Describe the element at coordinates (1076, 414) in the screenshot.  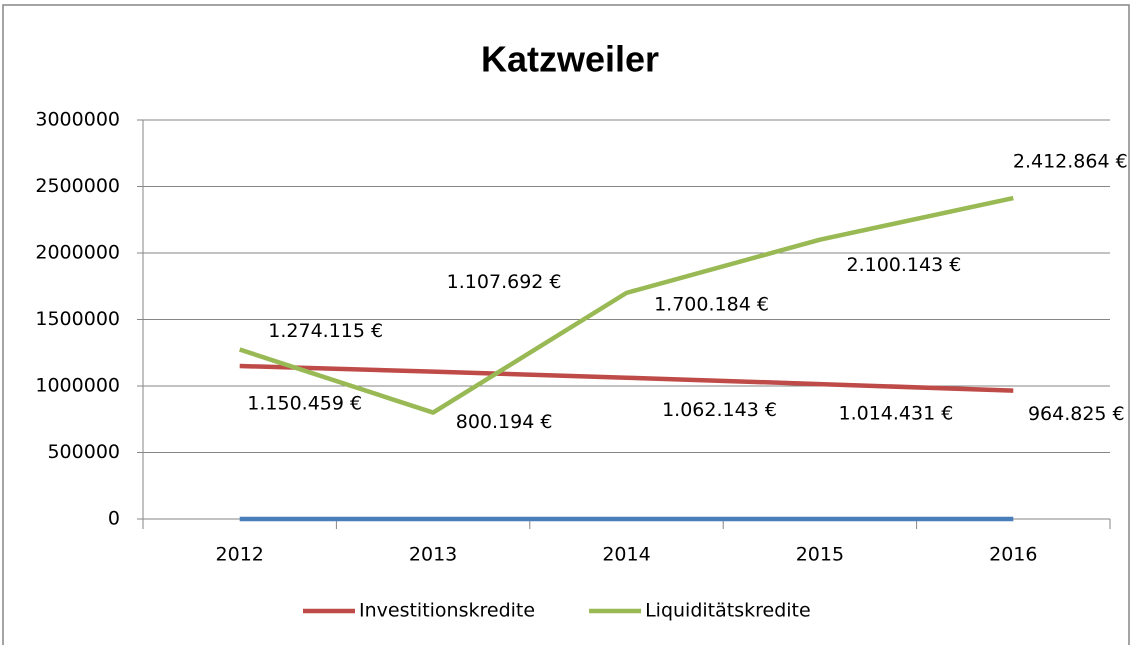
I see `data-label: 964.825 €` at that location.